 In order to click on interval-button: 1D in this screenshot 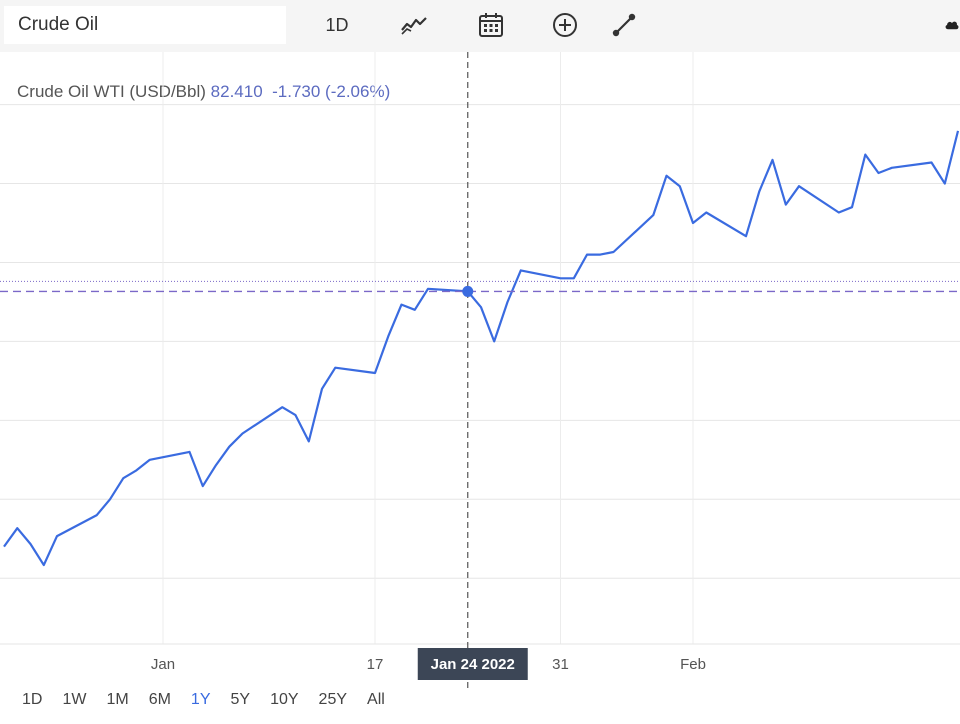, I will do `click(337, 25)`.